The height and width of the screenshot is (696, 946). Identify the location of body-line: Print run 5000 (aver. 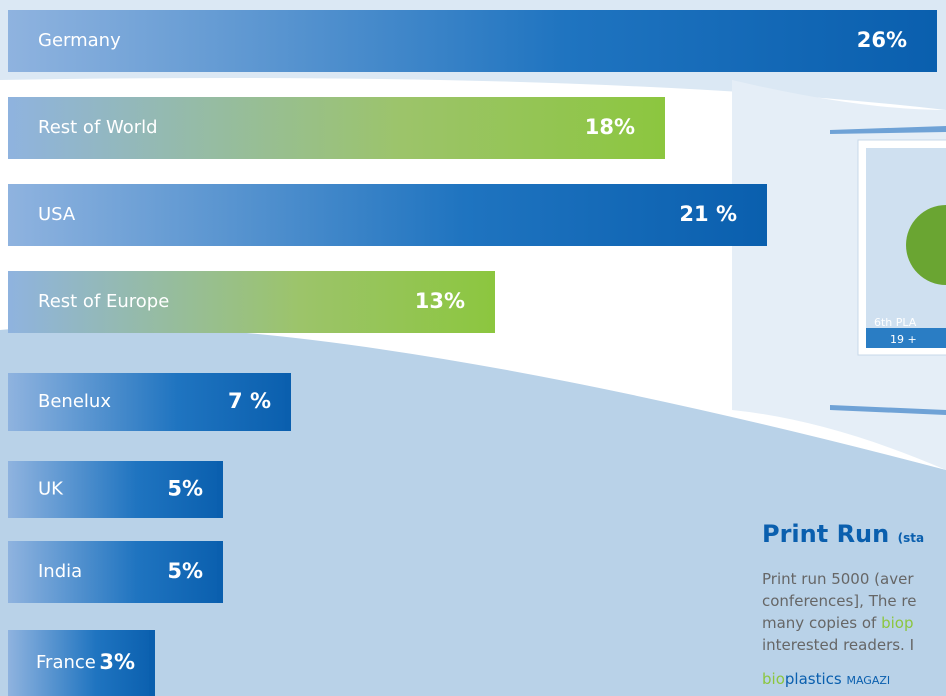
(838, 579).